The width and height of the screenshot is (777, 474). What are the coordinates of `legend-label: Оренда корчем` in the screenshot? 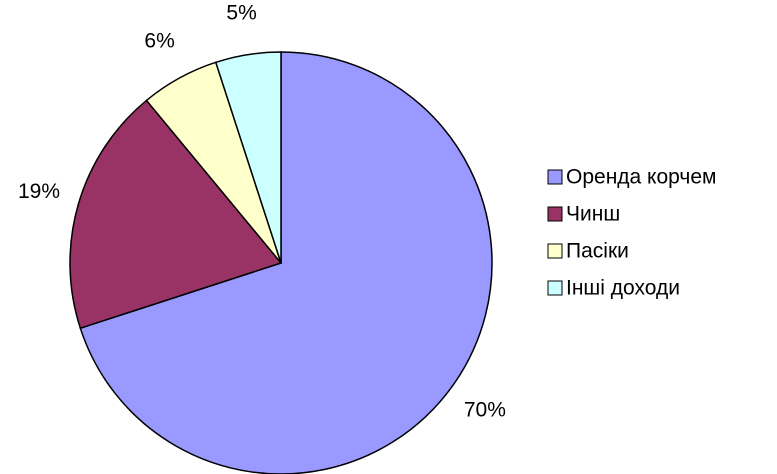 It's located at (641, 177).